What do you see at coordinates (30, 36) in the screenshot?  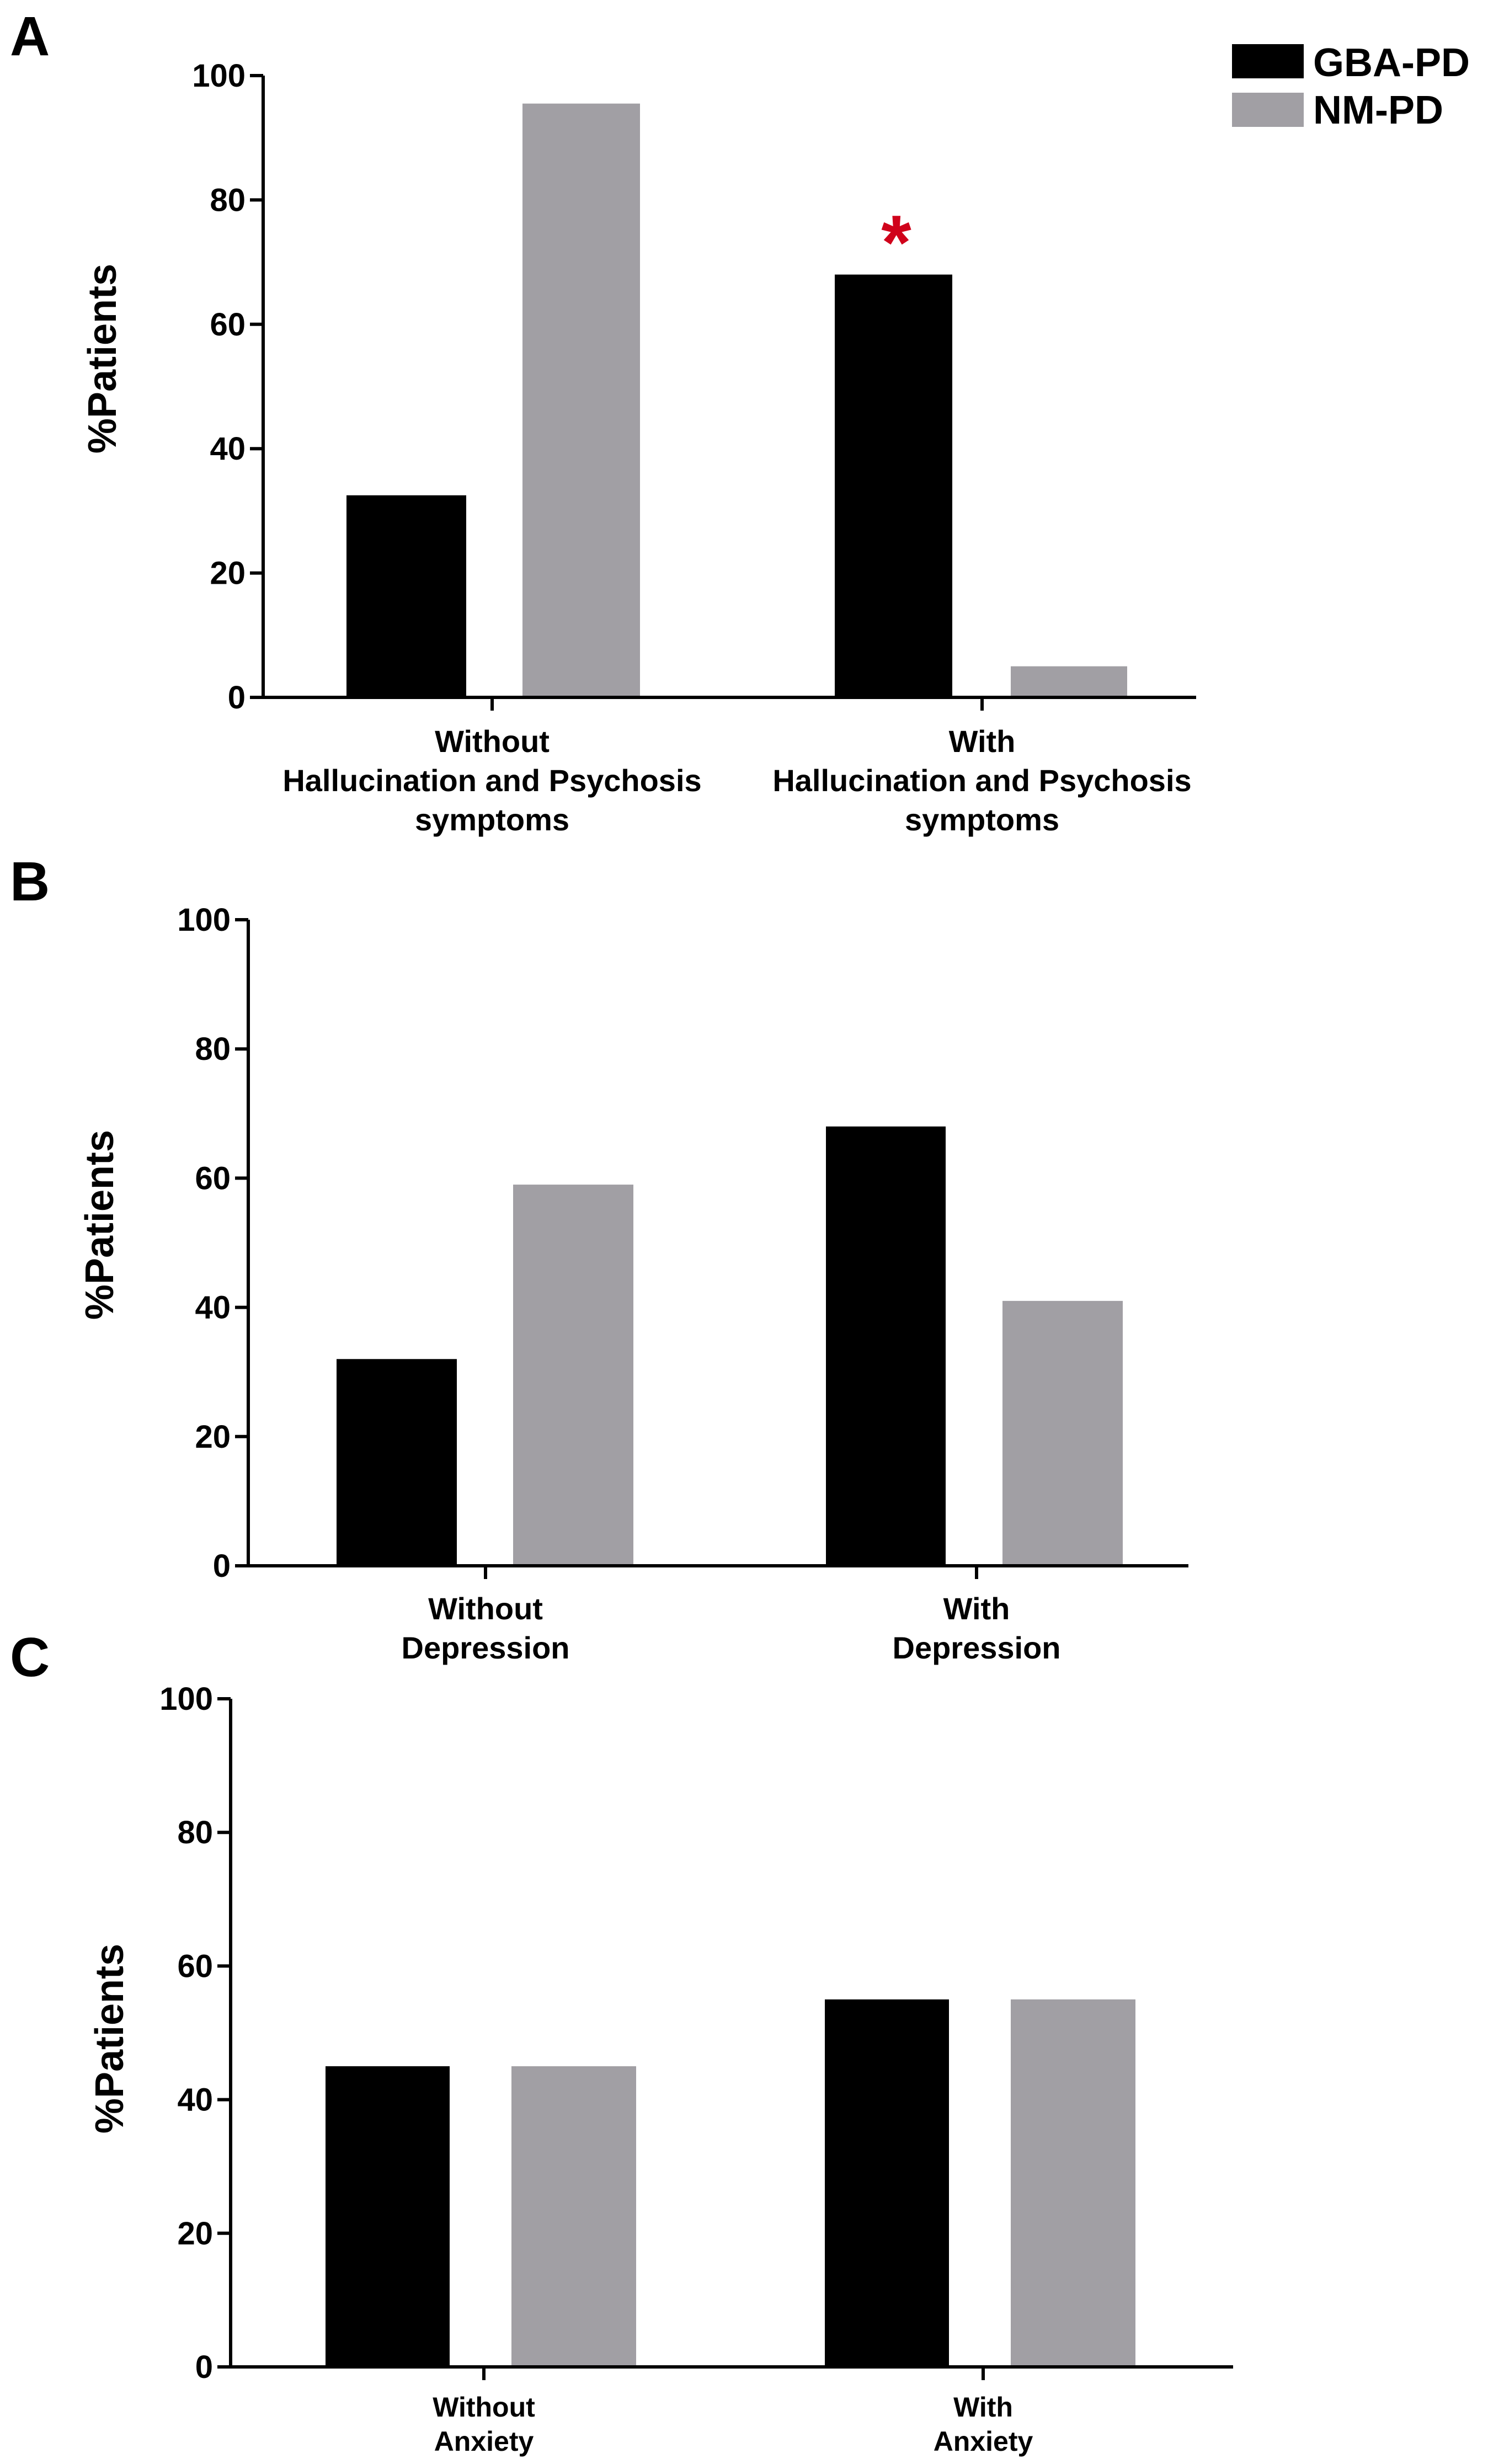 I see `panel-letter: A` at bounding box center [30, 36].